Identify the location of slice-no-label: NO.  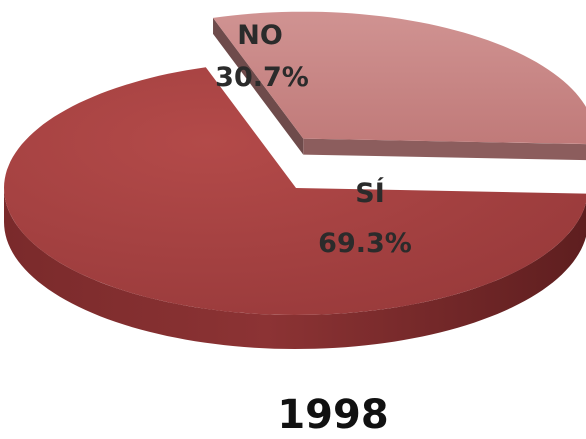
(260, 35).